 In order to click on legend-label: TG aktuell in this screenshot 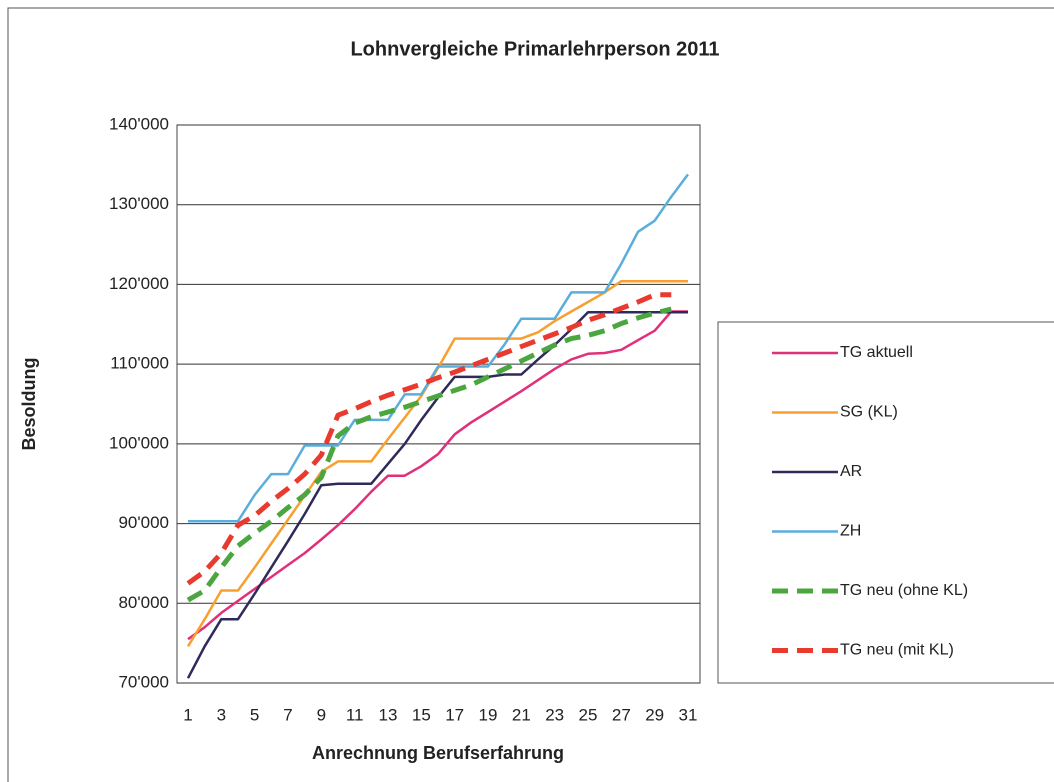, I will do `click(876, 352)`.